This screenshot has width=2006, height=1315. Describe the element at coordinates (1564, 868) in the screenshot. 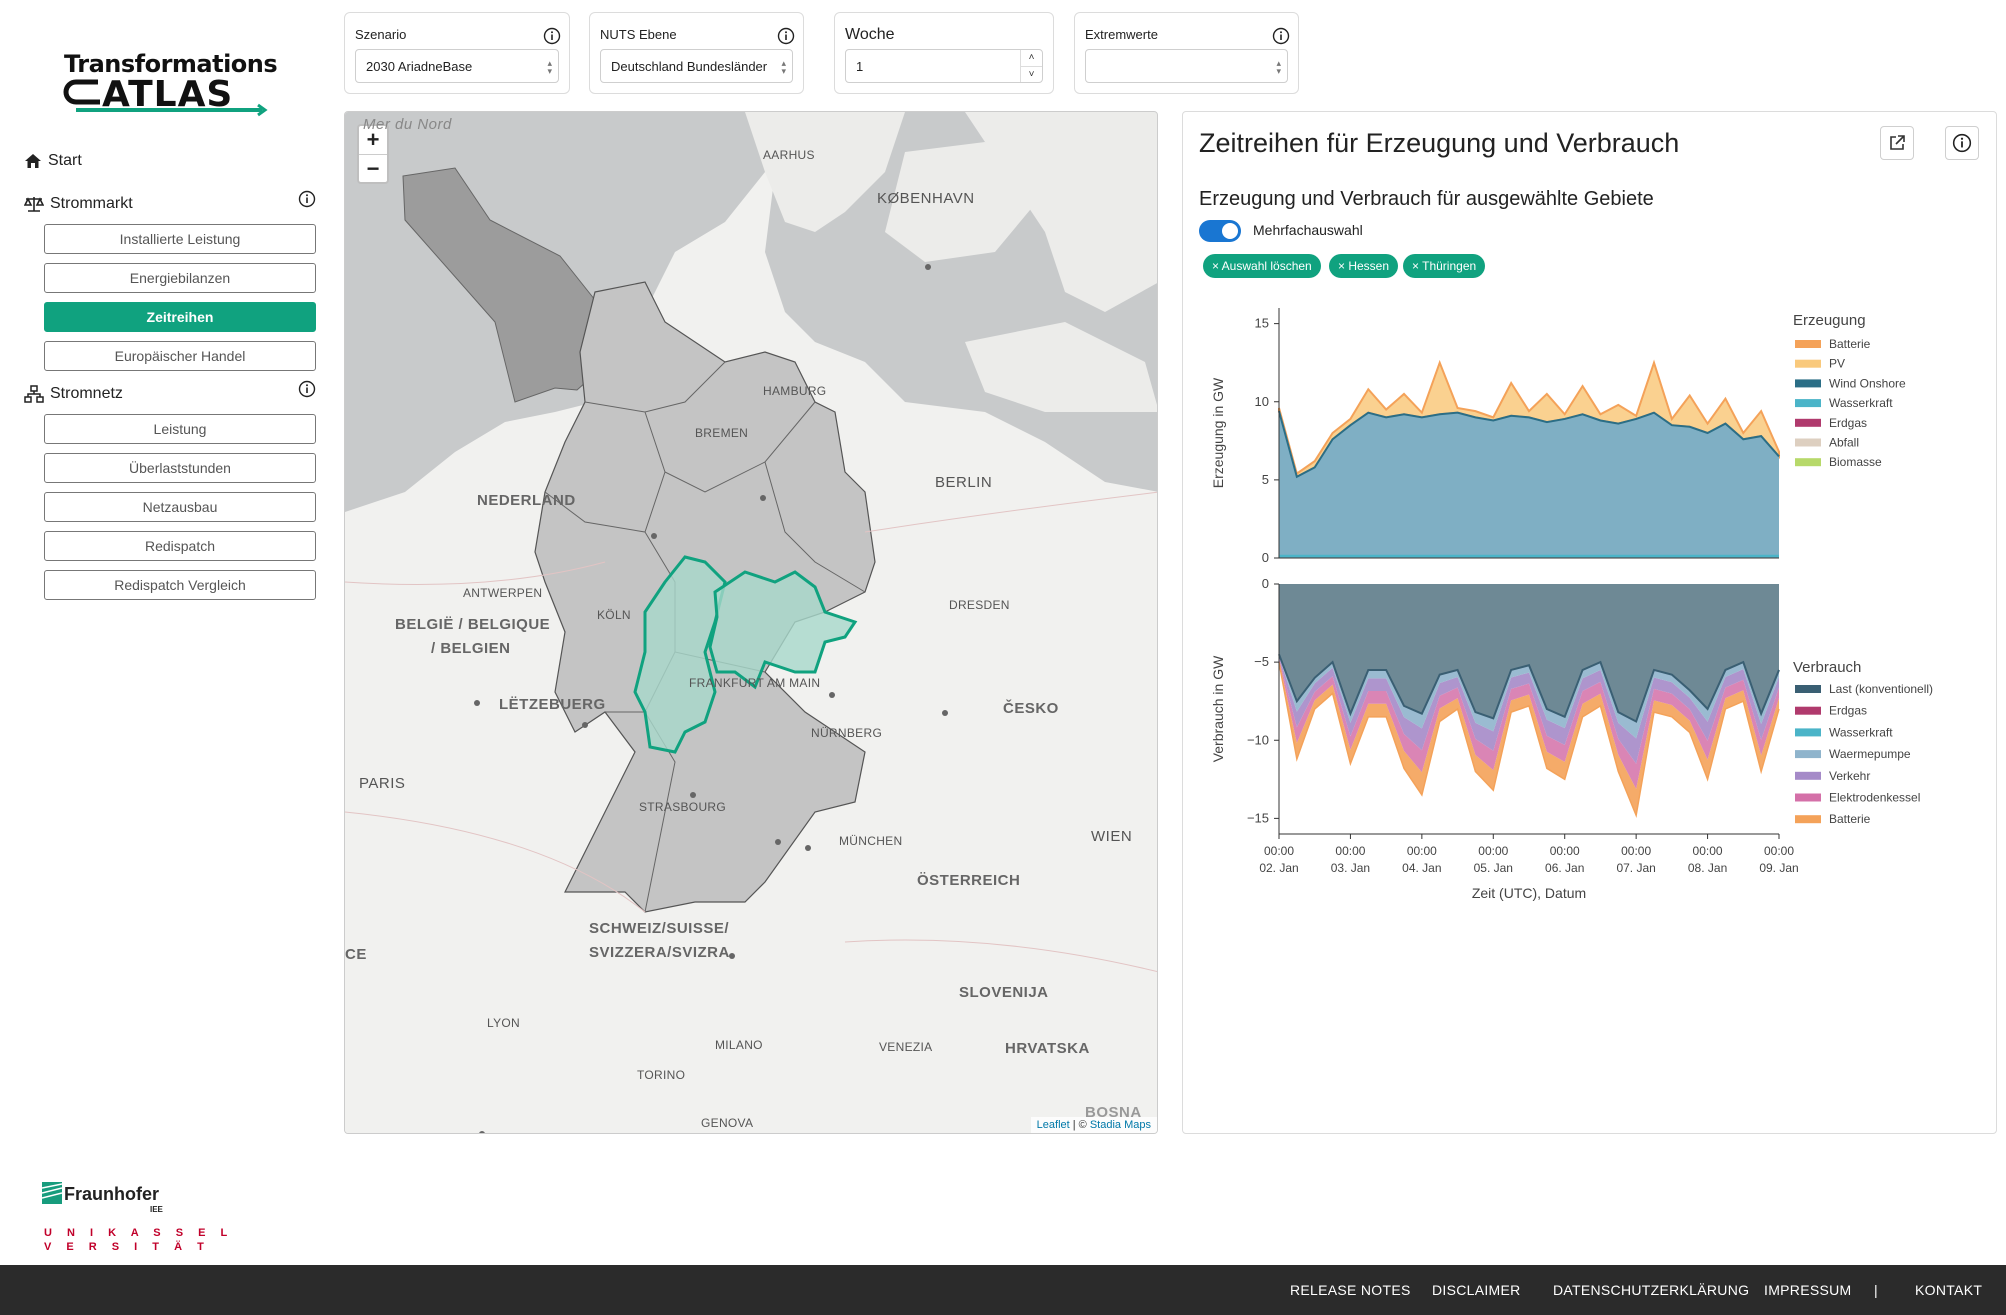

I see `x-tick-date-label: 06. Jan` at that location.